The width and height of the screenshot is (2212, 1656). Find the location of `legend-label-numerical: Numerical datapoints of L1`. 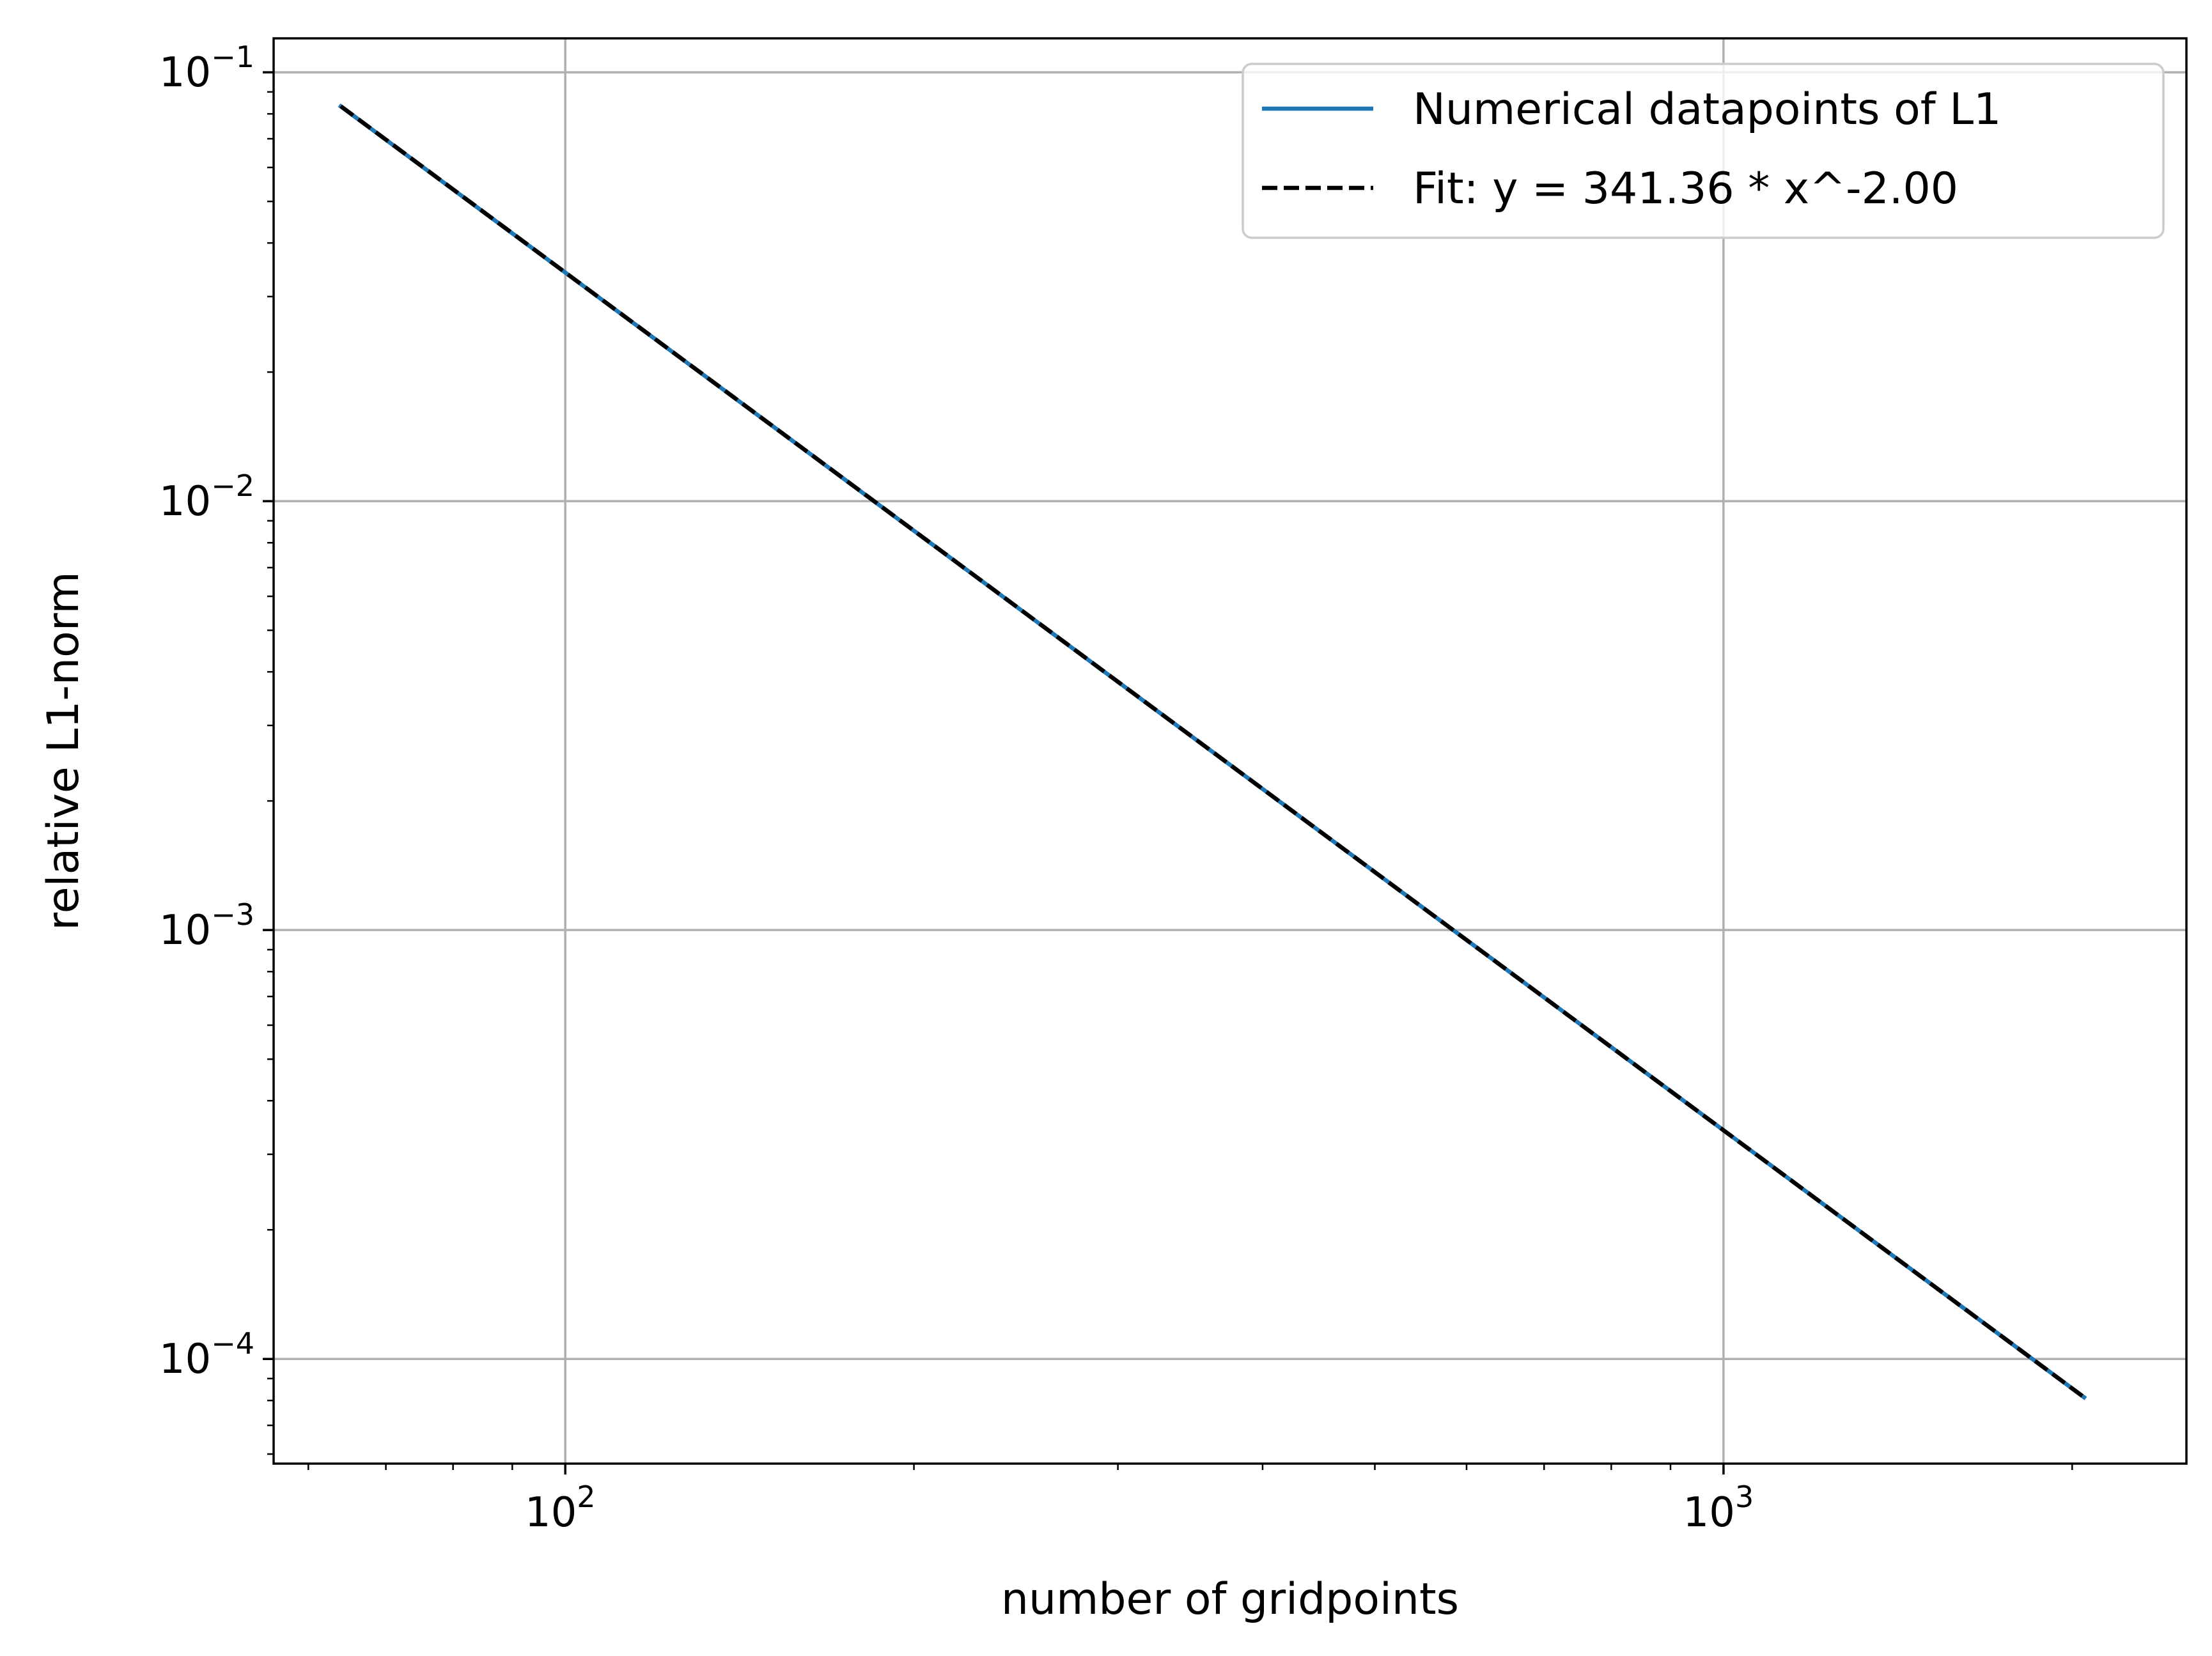

legend-label-numerical: Numerical datapoints of L1 is located at coordinates (1707, 109).